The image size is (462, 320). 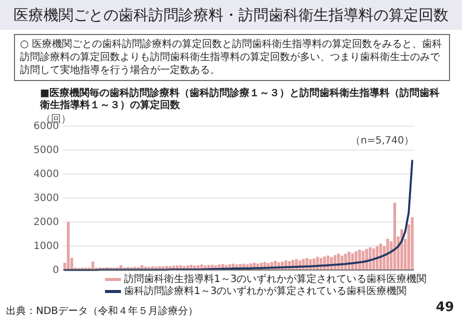 What do you see at coordinates (102, 311) in the screenshot?
I see `source-note: 出典：NDBデータ（令和４年５月診療分）` at bounding box center [102, 311].